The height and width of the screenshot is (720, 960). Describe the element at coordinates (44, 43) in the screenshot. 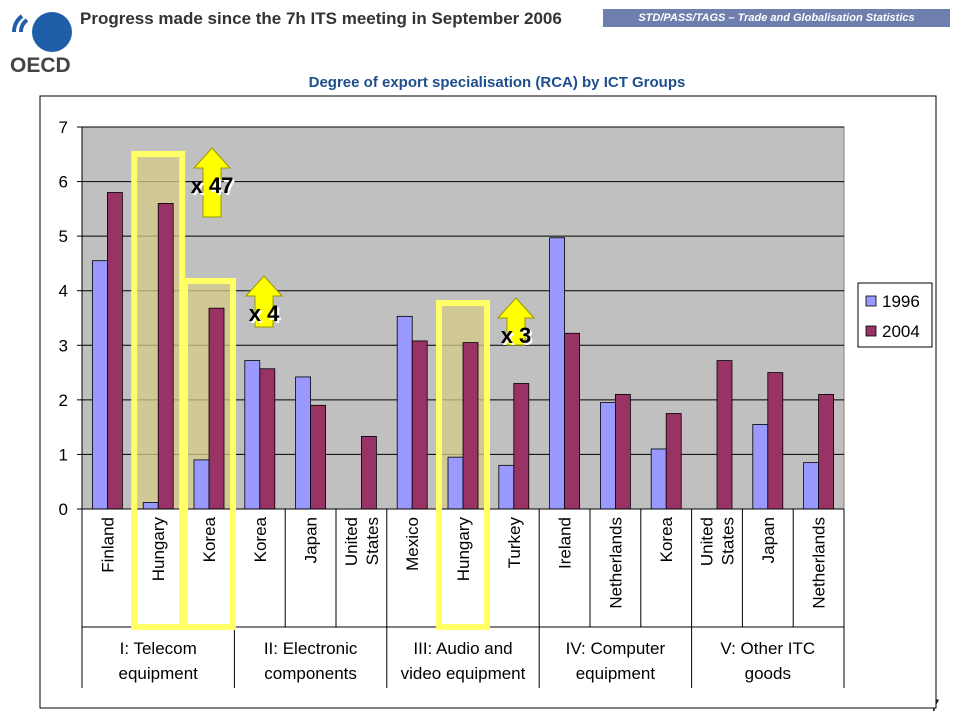

I see `oecd-logo: OECD` at that location.